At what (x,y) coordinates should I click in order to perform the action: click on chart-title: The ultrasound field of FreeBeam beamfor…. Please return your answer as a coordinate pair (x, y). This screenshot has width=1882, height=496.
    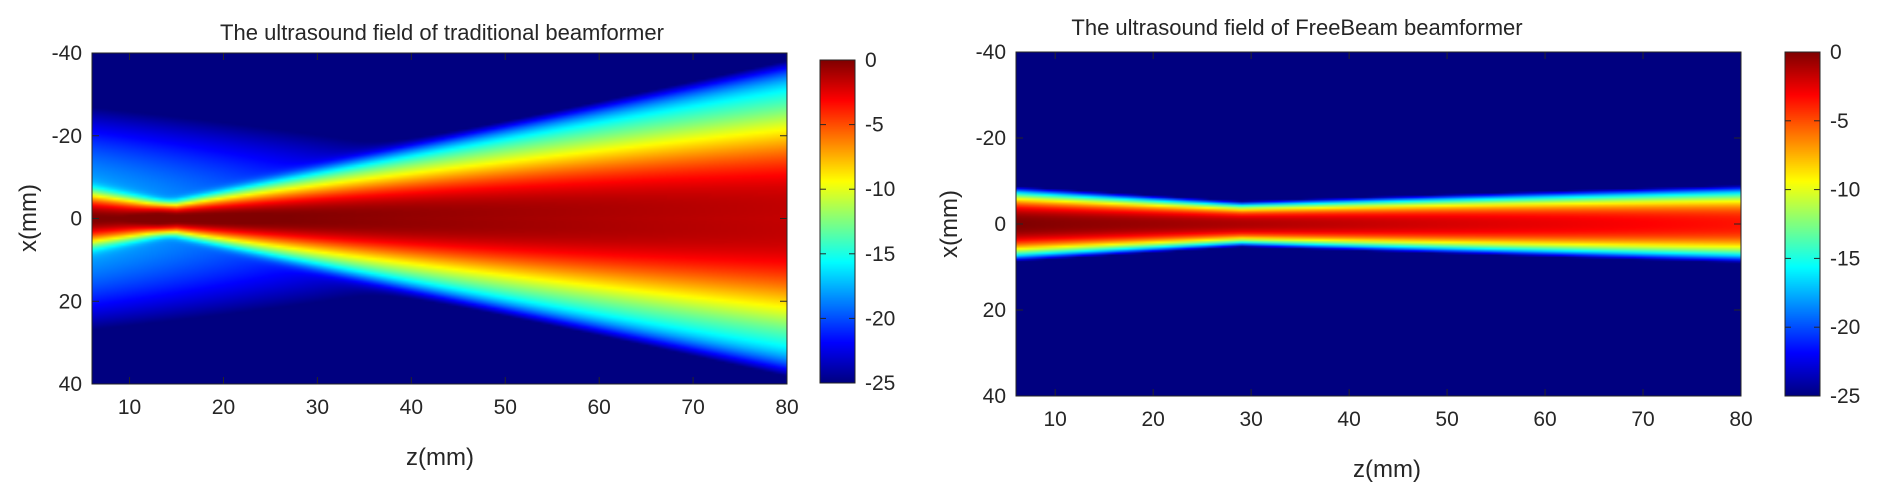
    Looking at the image, I should click on (1296, 27).